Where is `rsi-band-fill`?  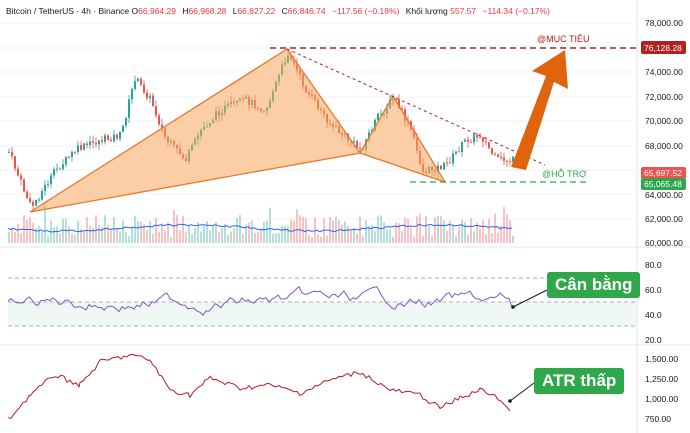
rsi-band-fill is located at coordinates (322, 314).